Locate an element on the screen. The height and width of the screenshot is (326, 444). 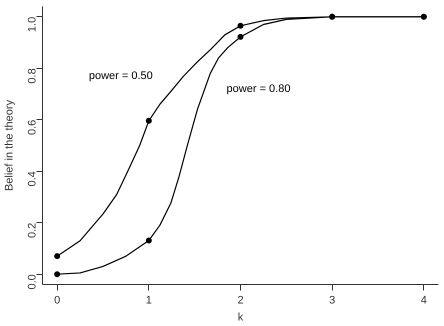
y-tick-label: 0.0 is located at coordinates (32, 282).